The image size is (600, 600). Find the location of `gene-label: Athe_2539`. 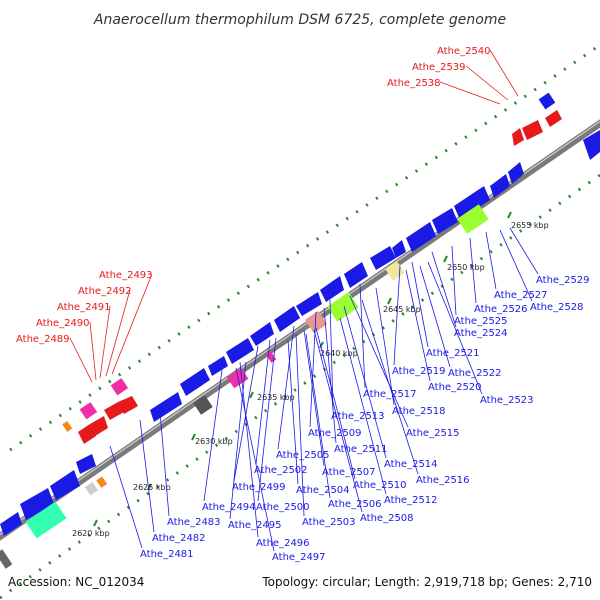

gene-label: Athe_2539 is located at coordinates (439, 67).